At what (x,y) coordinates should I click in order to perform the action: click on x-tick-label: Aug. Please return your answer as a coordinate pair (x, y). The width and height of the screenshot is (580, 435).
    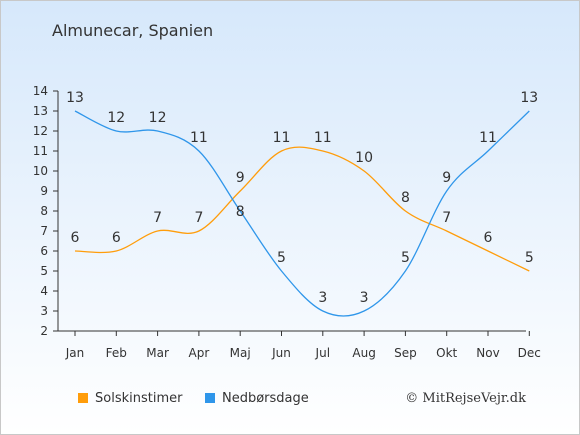
    Looking at the image, I should click on (363, 353).